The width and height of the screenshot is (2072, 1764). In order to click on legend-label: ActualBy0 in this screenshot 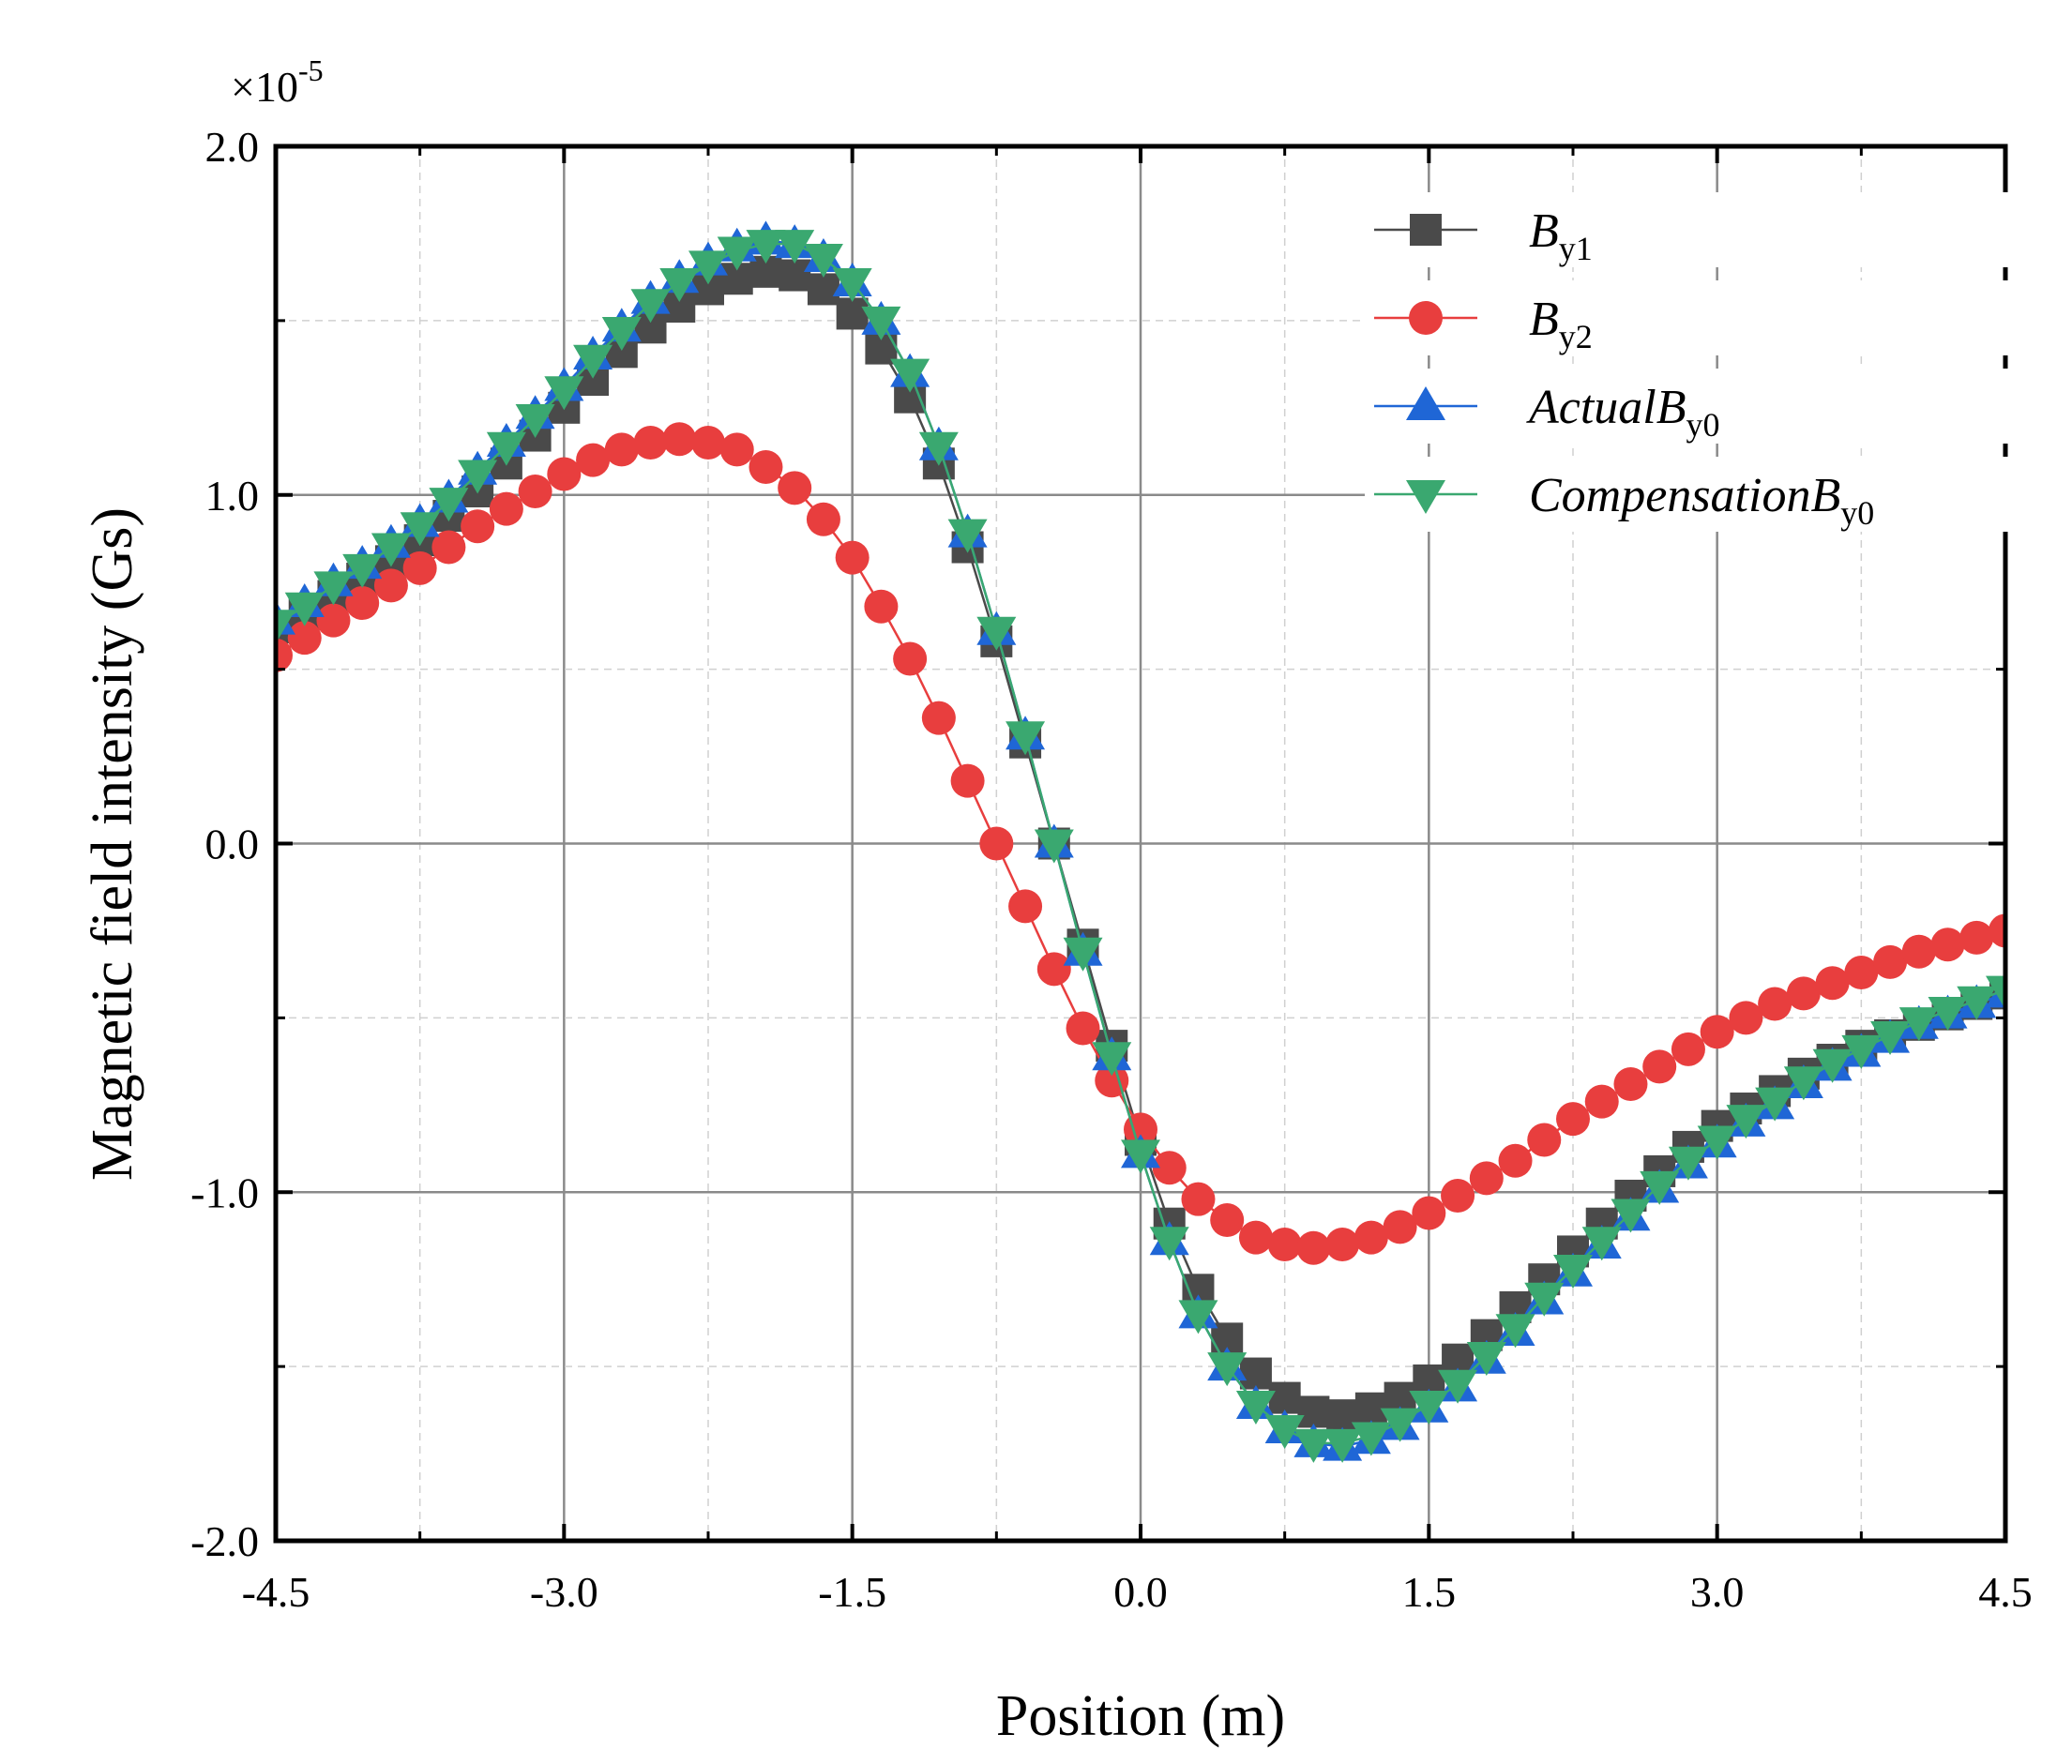, I will do `click(1623, 412)`.